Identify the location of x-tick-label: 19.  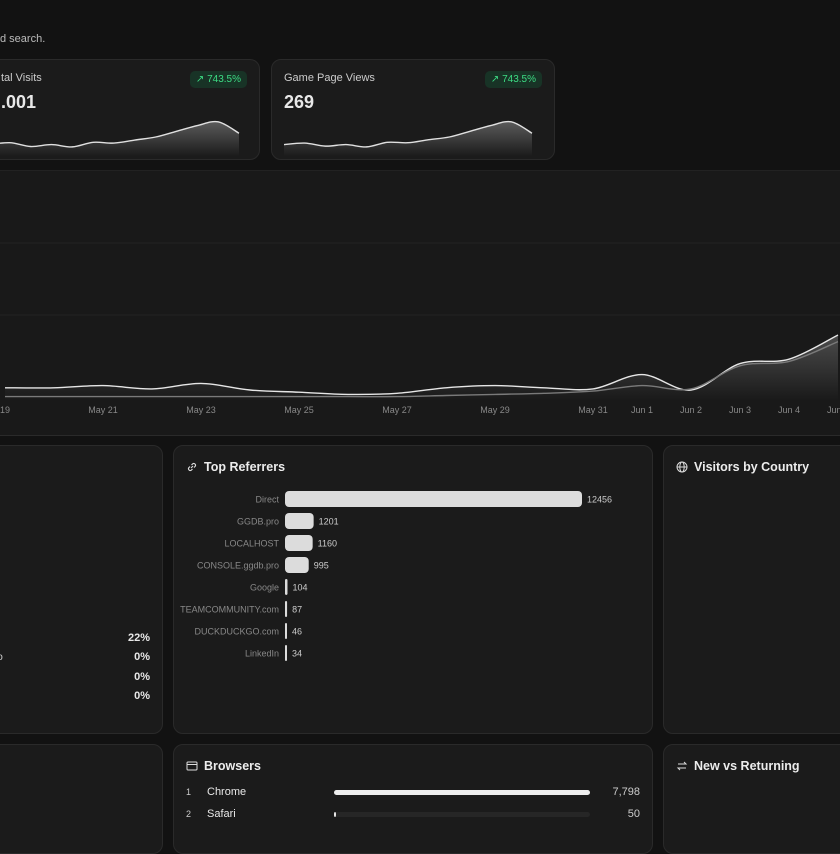
(5, 410).